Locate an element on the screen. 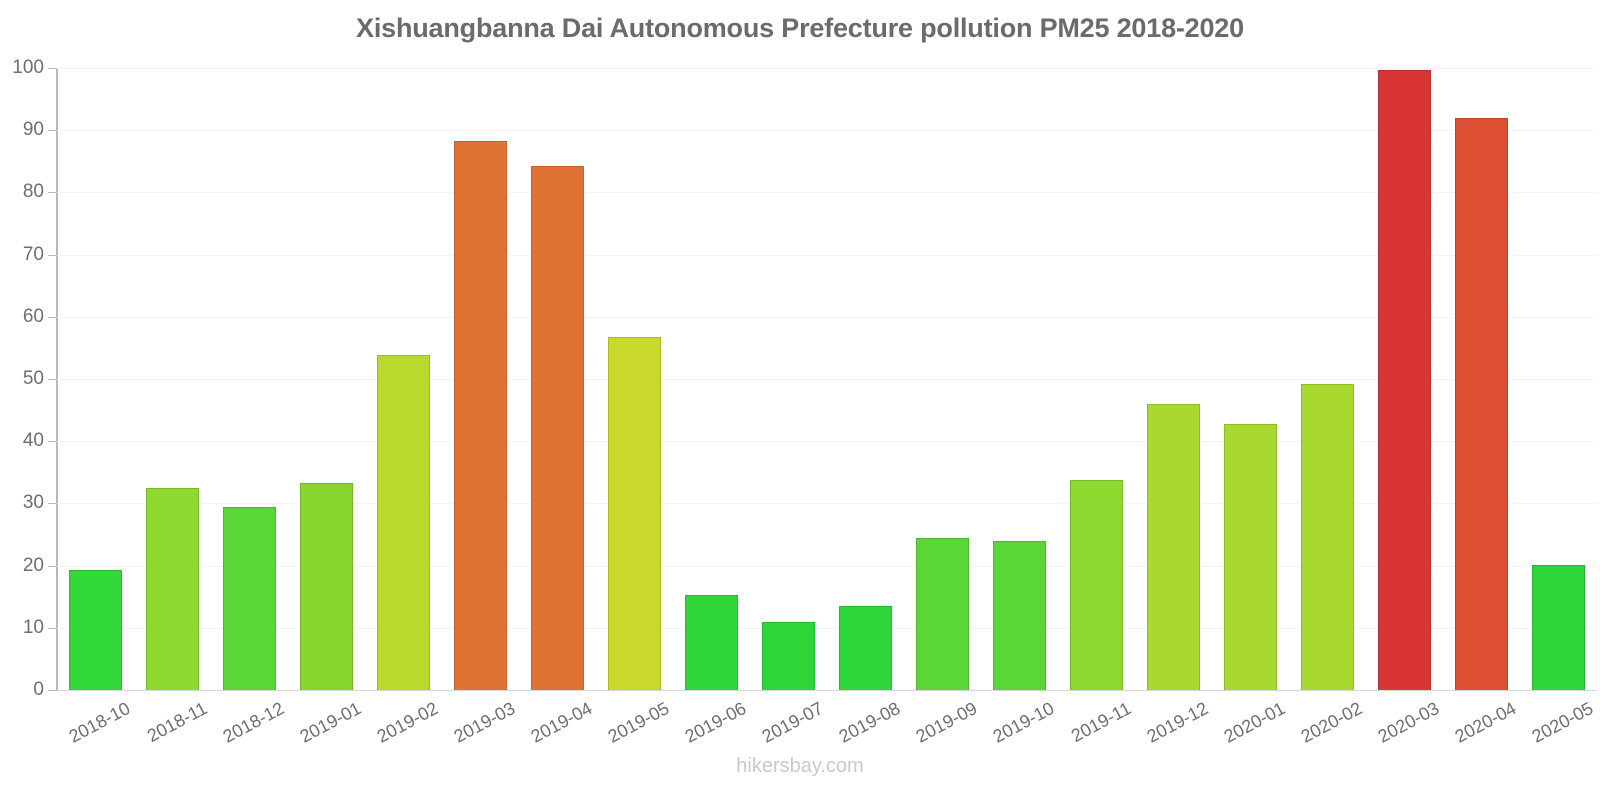 The image size is (1600, 800). y-axis-tick-label: 100 is located at coordinates (28, 67).